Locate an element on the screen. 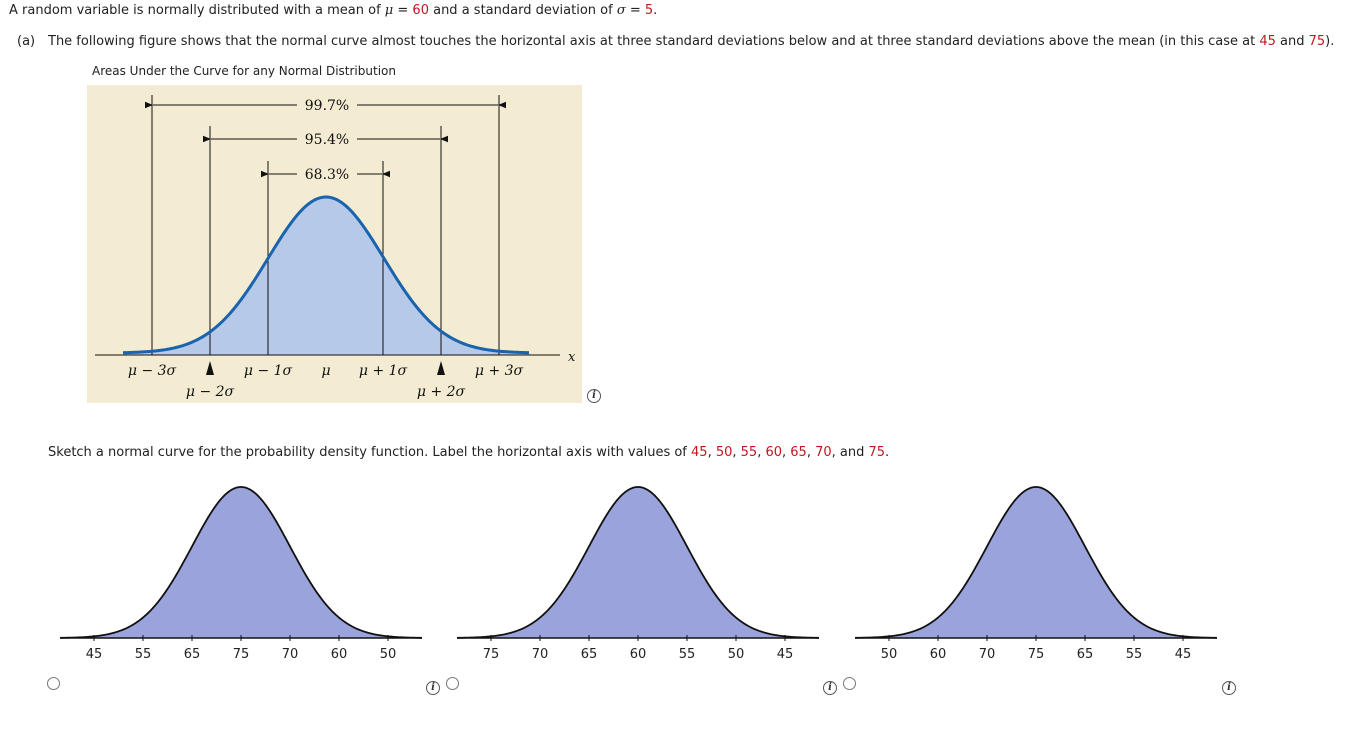  label-p3: μ + 3σ is located at coordinates (499, 371).